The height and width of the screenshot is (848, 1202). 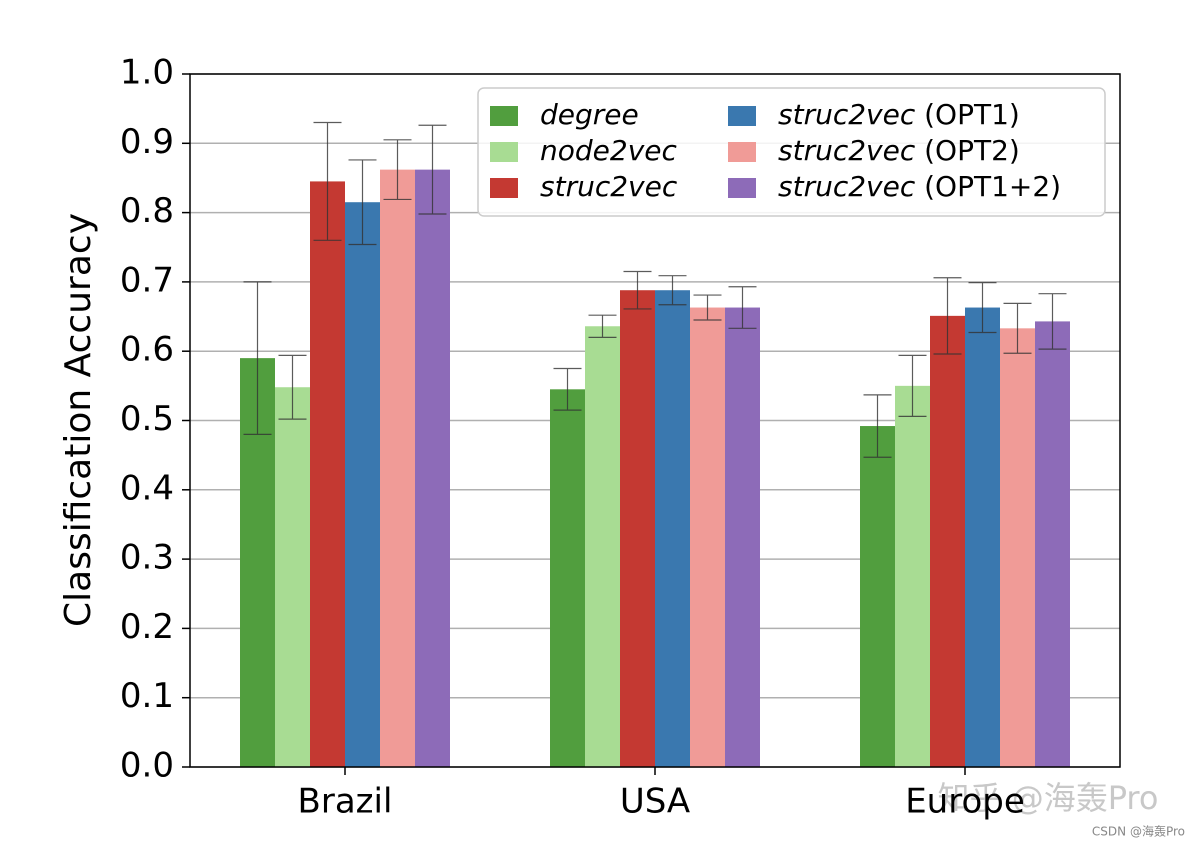 I want to click on legend-frame, so click(x=791, y=152).